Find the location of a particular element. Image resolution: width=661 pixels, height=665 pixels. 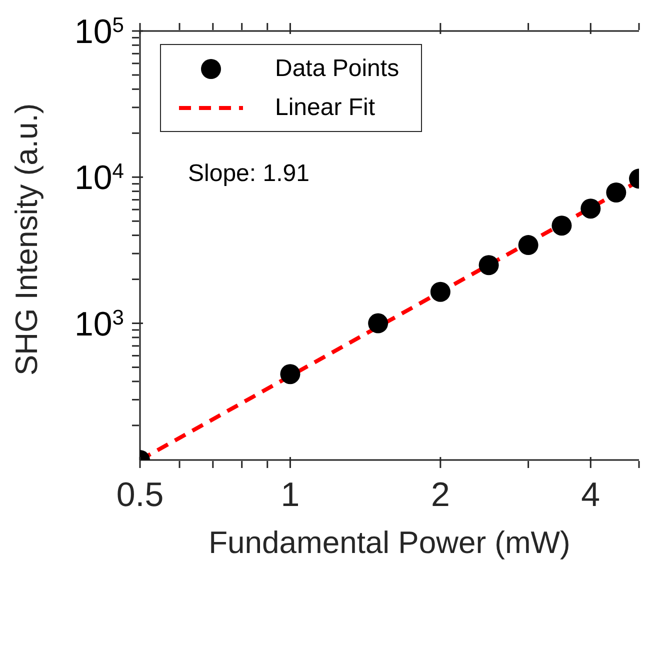

y-tick-label: 10$^{5}$ is located at coordinates (99, 32).